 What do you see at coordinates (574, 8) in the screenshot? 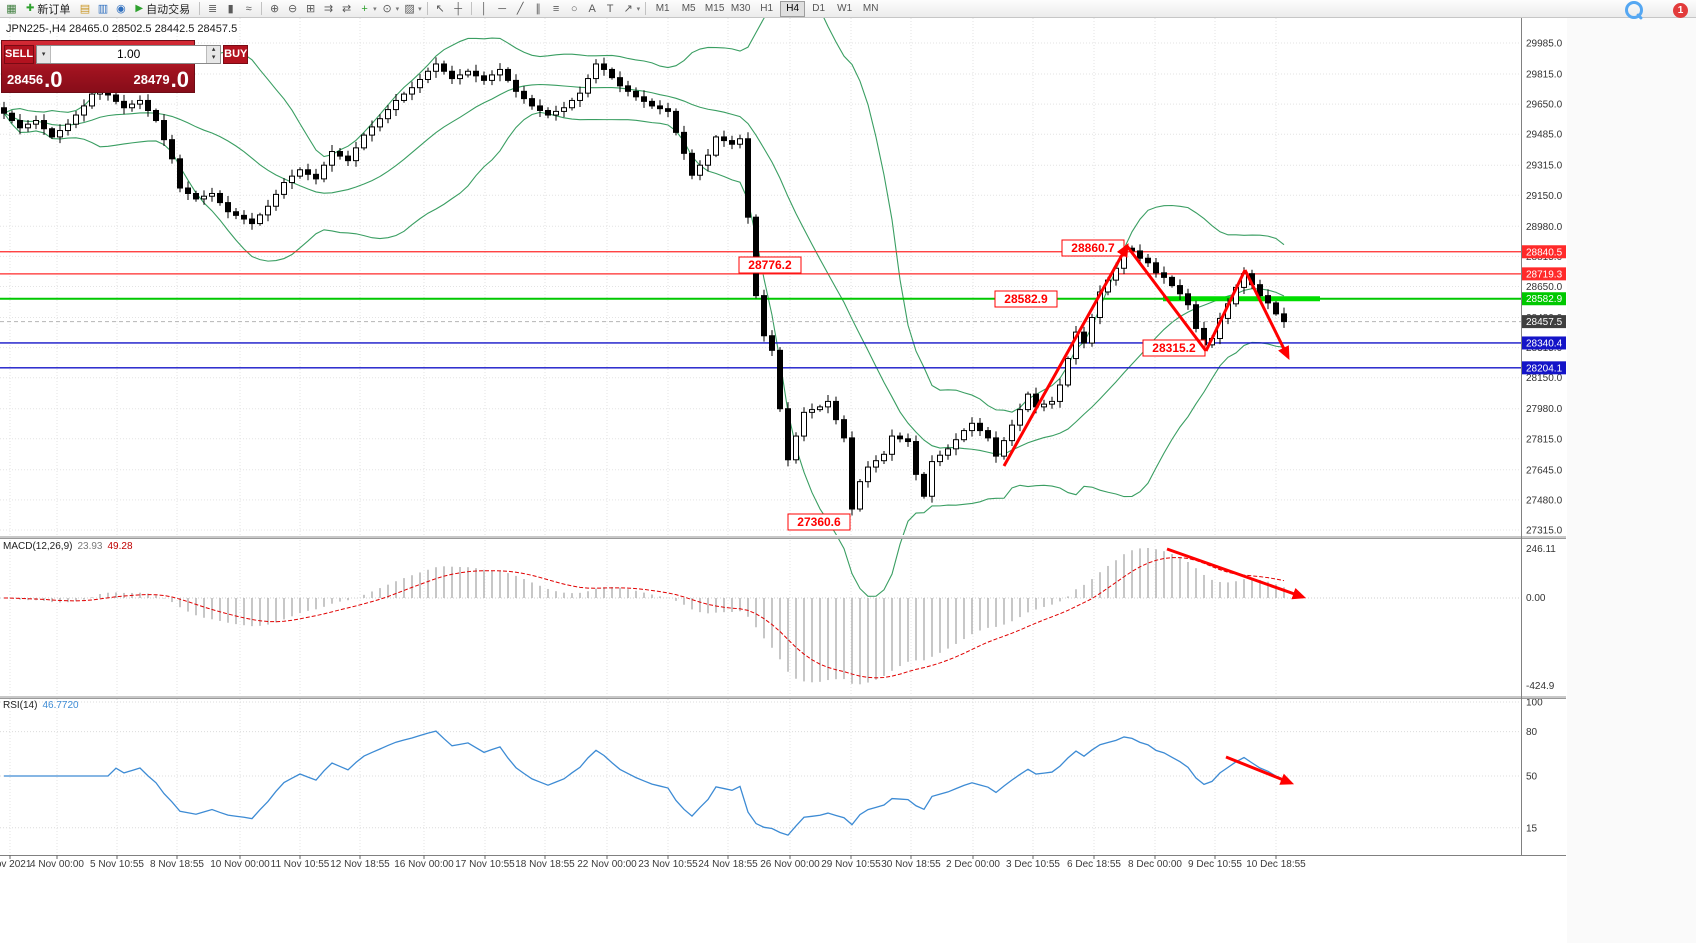
I see `shapes-icon: ○` at bounding box center [574, 8].